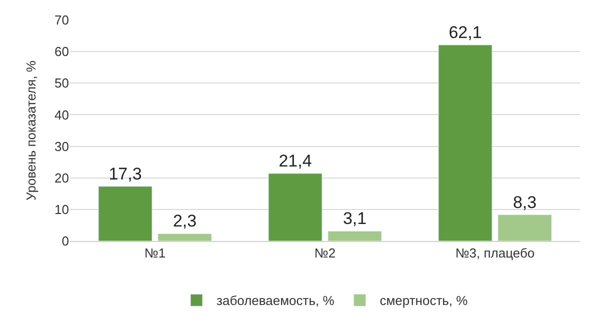 Image resolution: width=600 pixels, height=327 pixels. Describe the element at coordinates (295, 160) in the screenshot. I see `data-label: 21,4` at that location.